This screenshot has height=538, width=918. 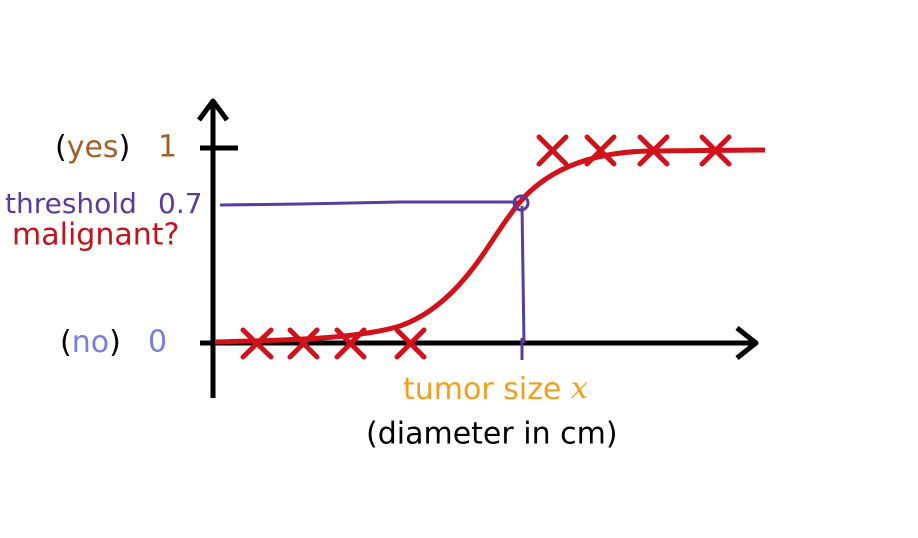 What do you see at coordinates (369, 203) in the screenshot?
I see `threshold-line` at bounding box center [369, 203].